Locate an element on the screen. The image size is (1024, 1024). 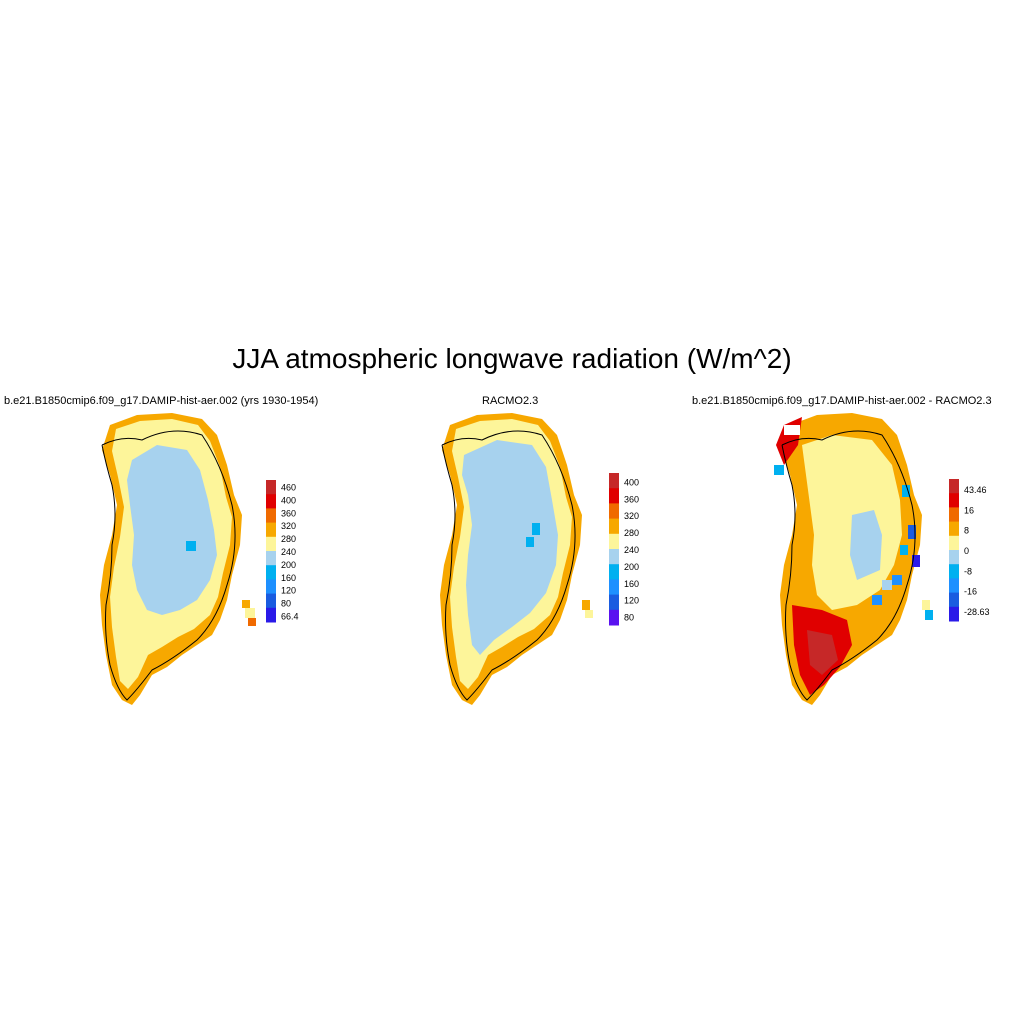
colorbar-label: 66.4 is located at coordinates (290, 617).